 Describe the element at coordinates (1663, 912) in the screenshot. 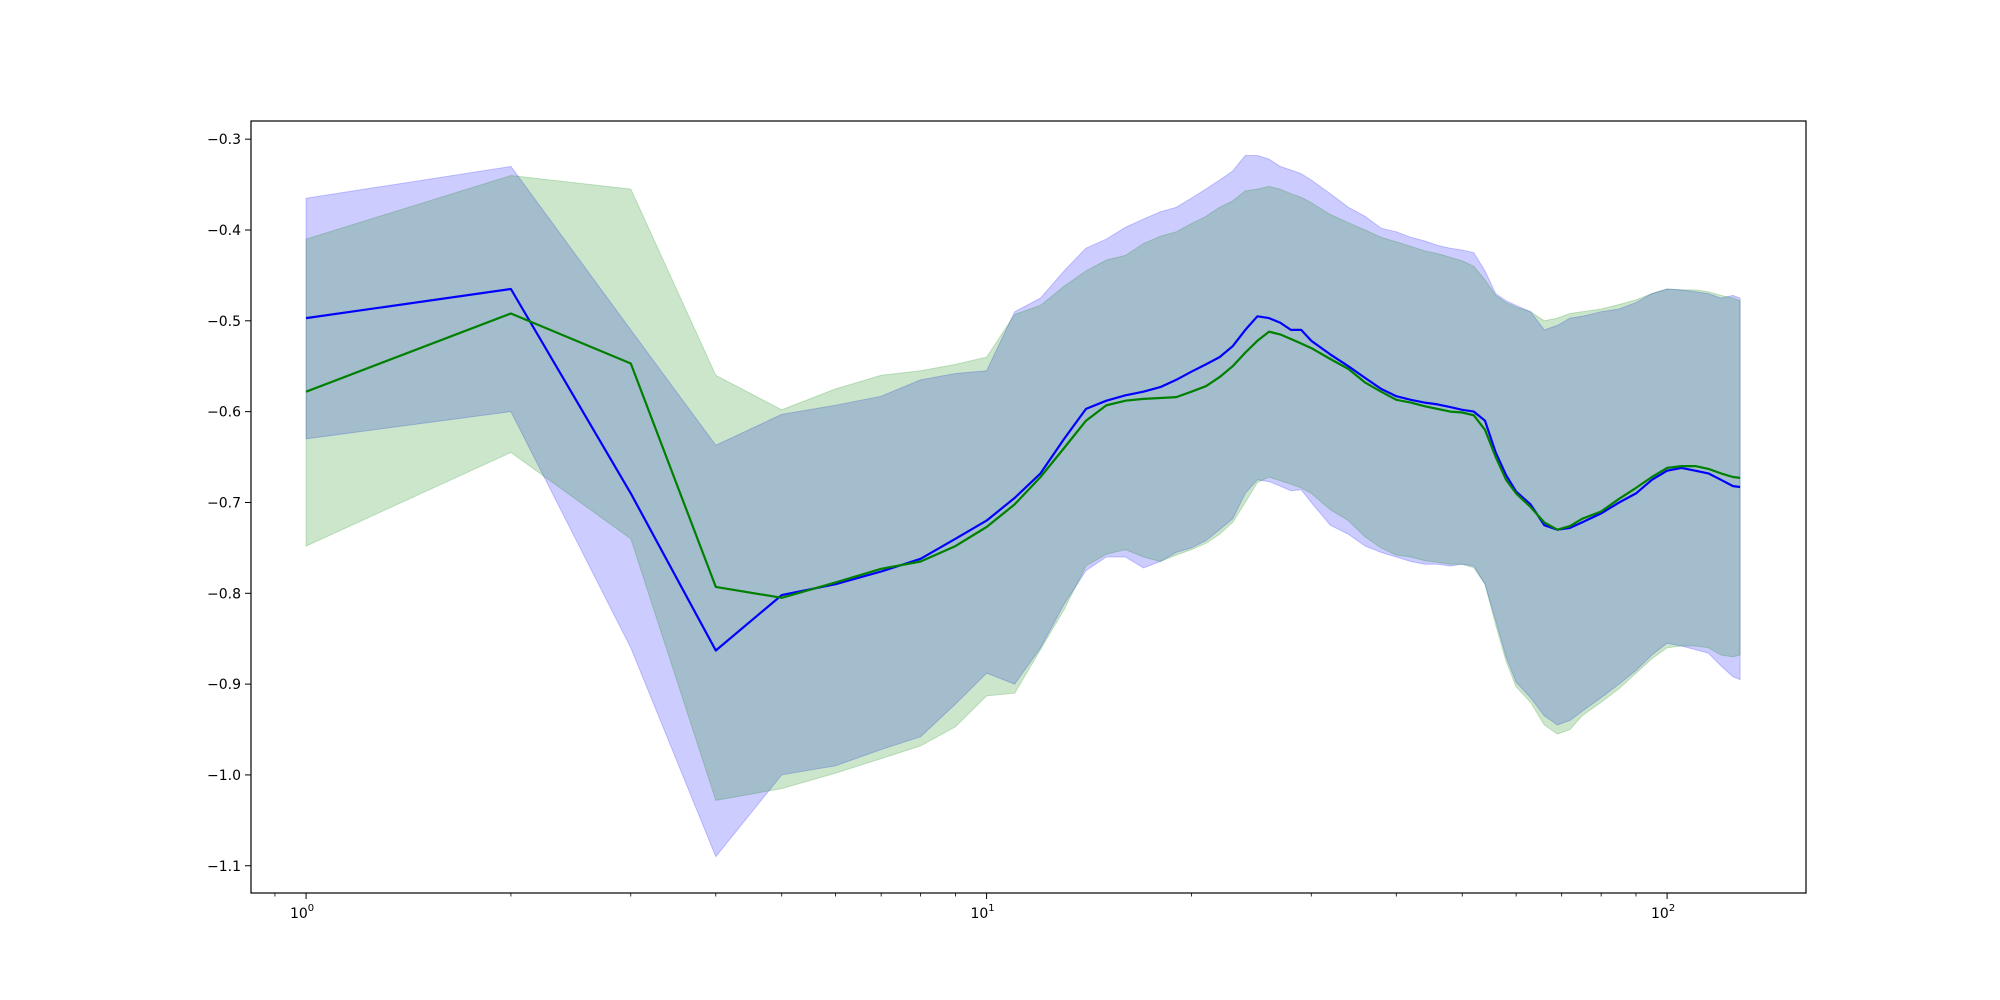

I see `x-tick-label: 10²` at that location.